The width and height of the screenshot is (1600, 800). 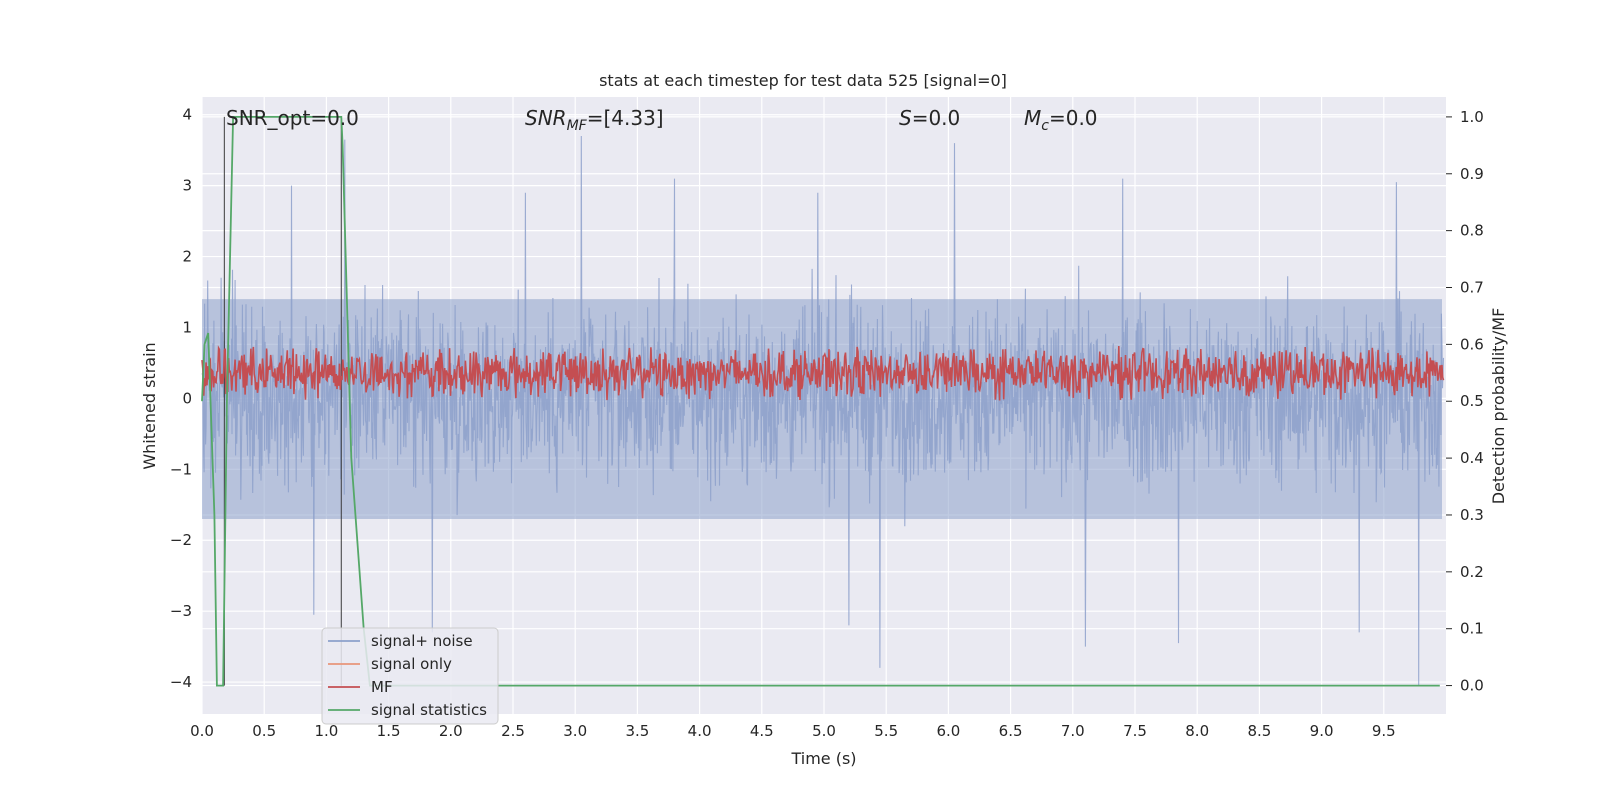 I want to click on x-tick-label: 4.0, so click(x=700, y=731).